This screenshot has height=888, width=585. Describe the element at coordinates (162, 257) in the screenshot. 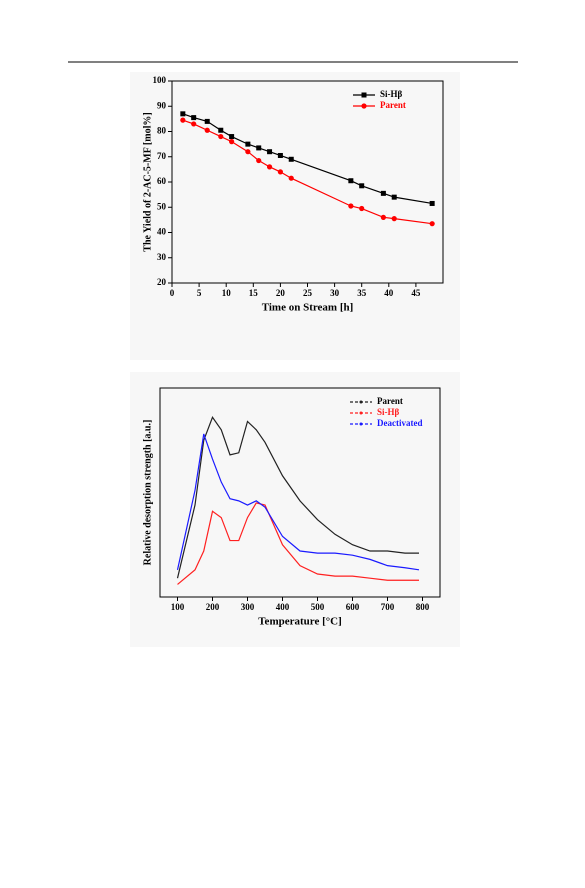

I see `y-tick-label: 30` at that location.